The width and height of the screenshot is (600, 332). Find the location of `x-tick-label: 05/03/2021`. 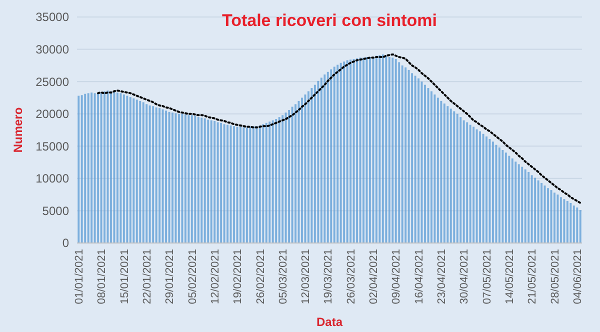

x-tick-label: 05/03/2021 is located at coordinates (283, 276).